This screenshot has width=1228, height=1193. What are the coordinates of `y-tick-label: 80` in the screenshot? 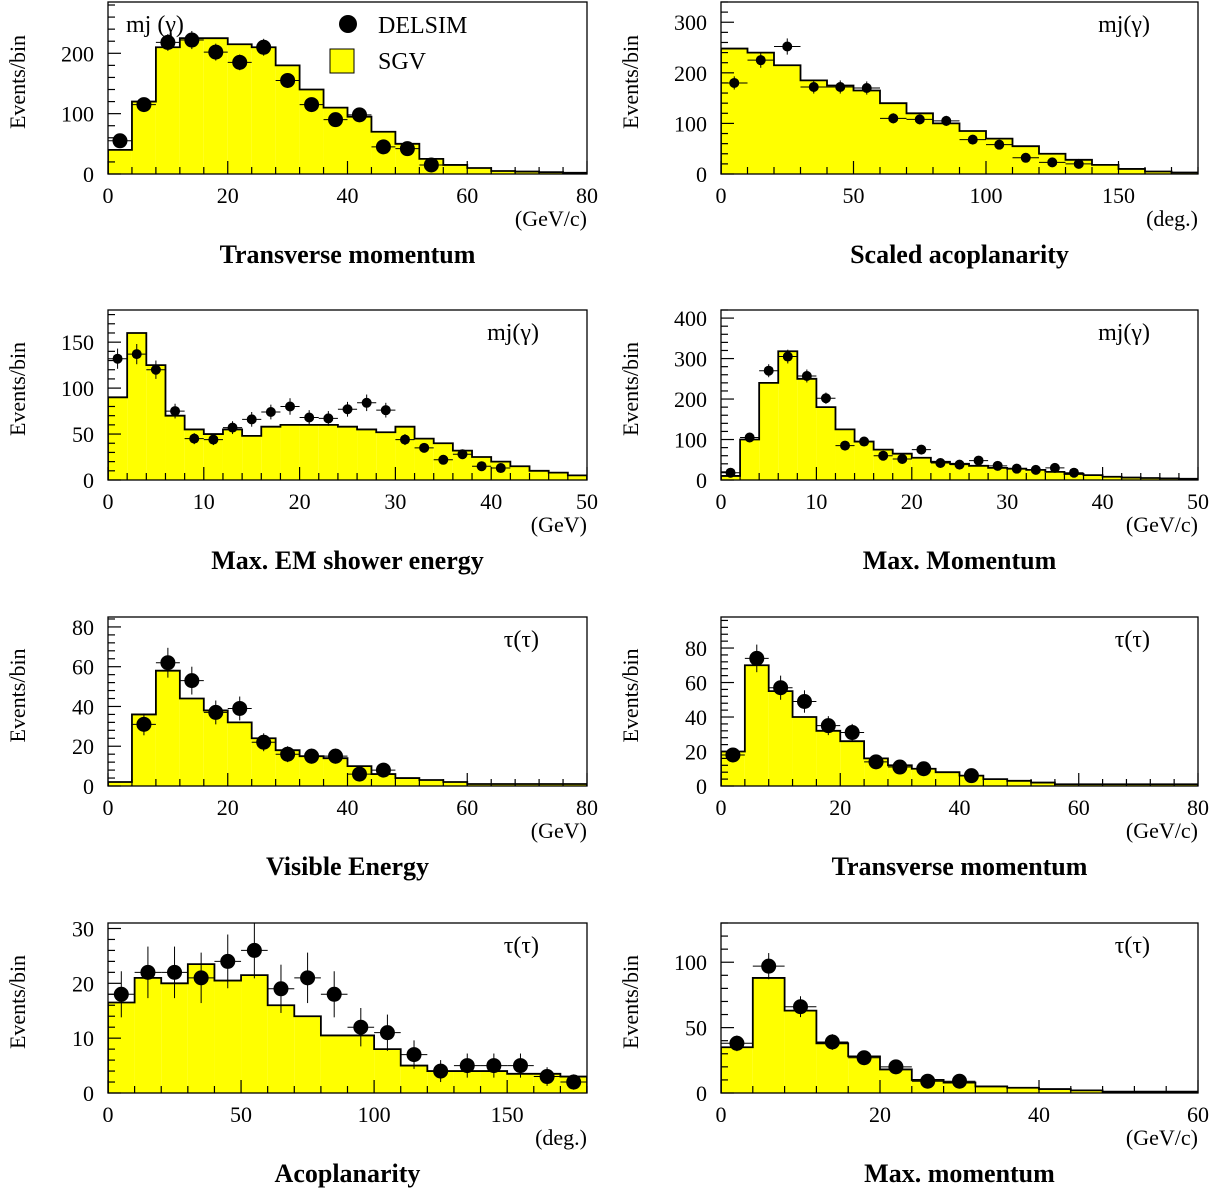 It's located at (83, 627).